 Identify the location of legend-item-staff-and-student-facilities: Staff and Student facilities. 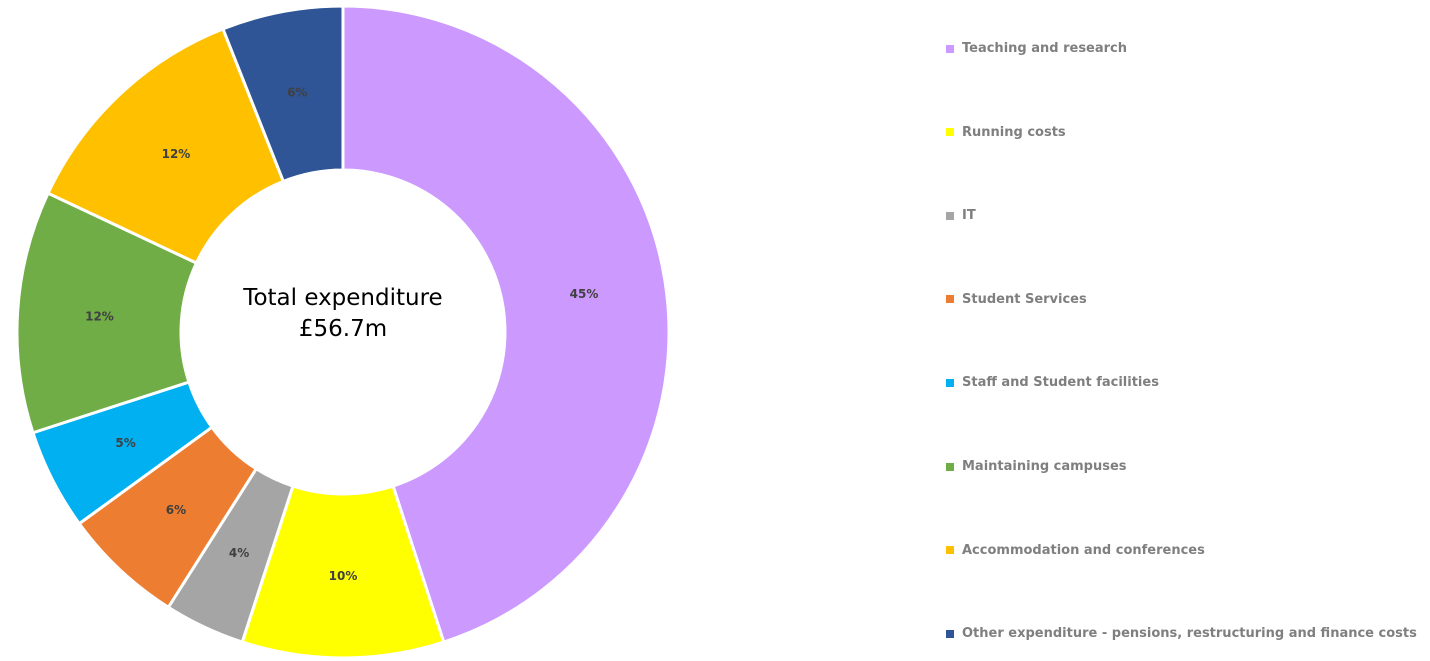
(1052, 382).